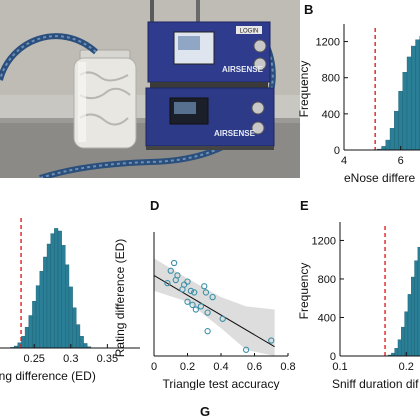  What do you see at coordinates (209, 54) in the screenshot?
I see `enose-unit-top: LOGIN AIRSENSE` at bounding box center [209, 54].